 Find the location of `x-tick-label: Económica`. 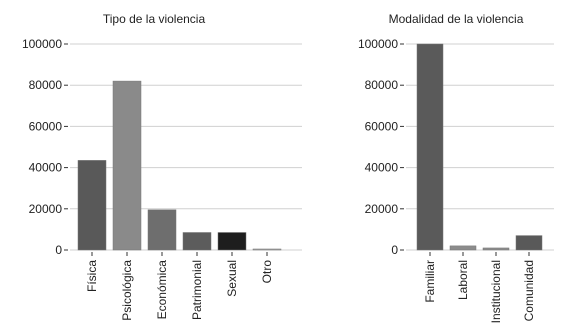

x-tick-label: Económica is located at coordinates (162, 290).